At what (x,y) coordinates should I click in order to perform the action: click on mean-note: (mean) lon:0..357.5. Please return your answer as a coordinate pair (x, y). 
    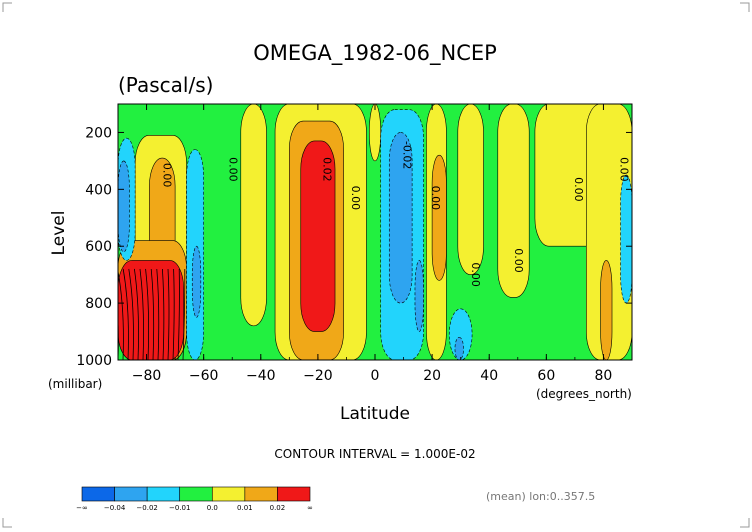
    Looking at the image, I should click on (540, 496).